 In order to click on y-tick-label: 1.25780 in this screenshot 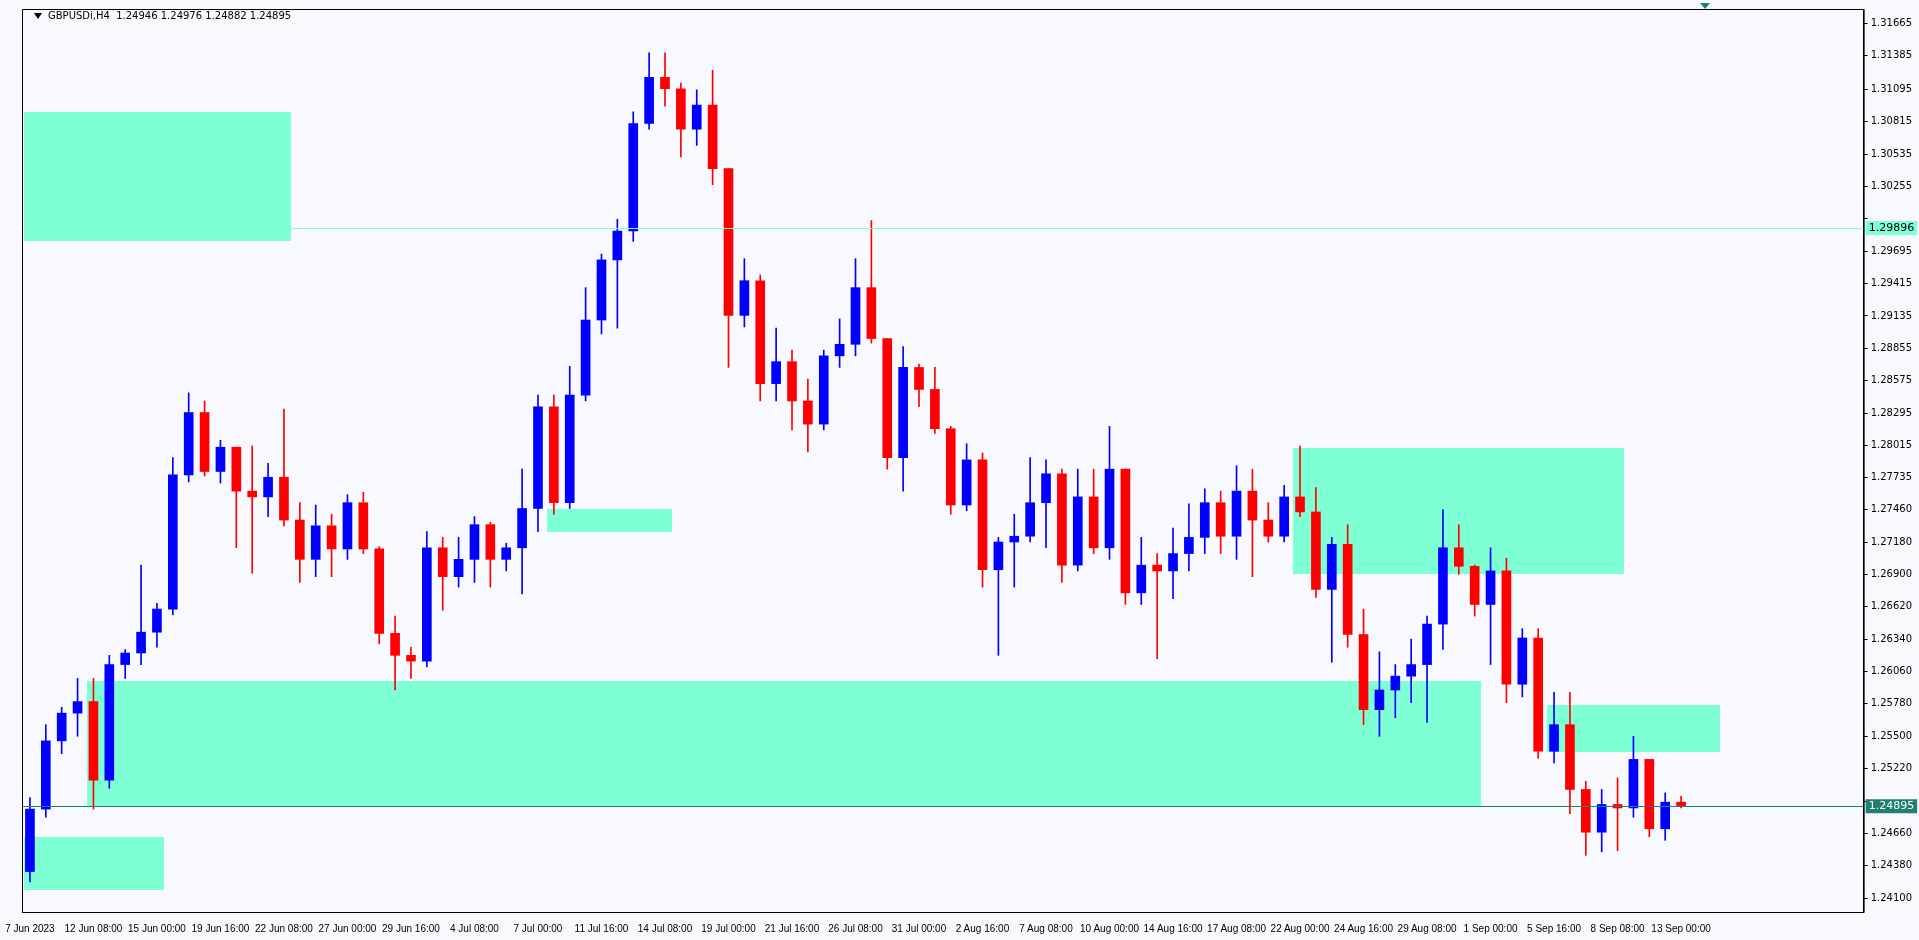, I will do `click(1891, 703)`.